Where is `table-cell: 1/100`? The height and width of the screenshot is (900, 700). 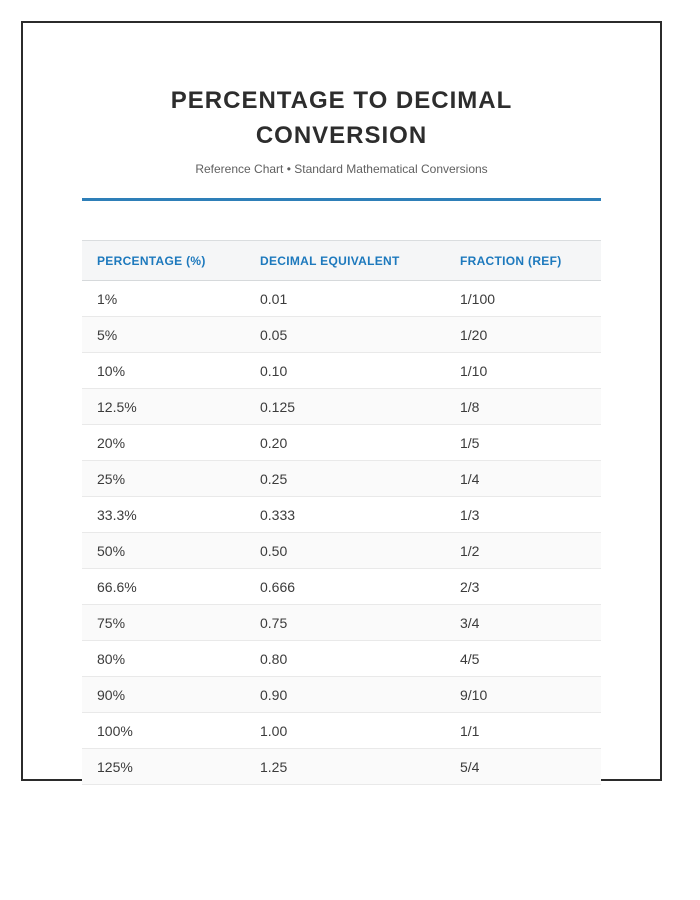 table-cell: 1/100 is located at coordinates (523, 298).